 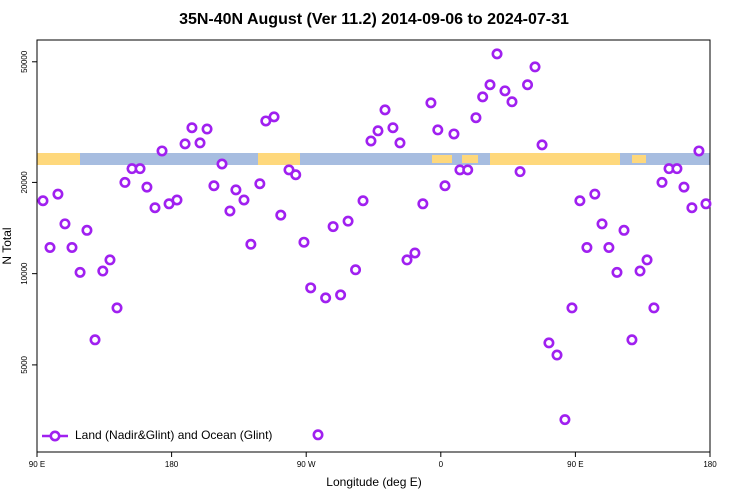 I want to click on map-strip, so click(x=373, y=159).